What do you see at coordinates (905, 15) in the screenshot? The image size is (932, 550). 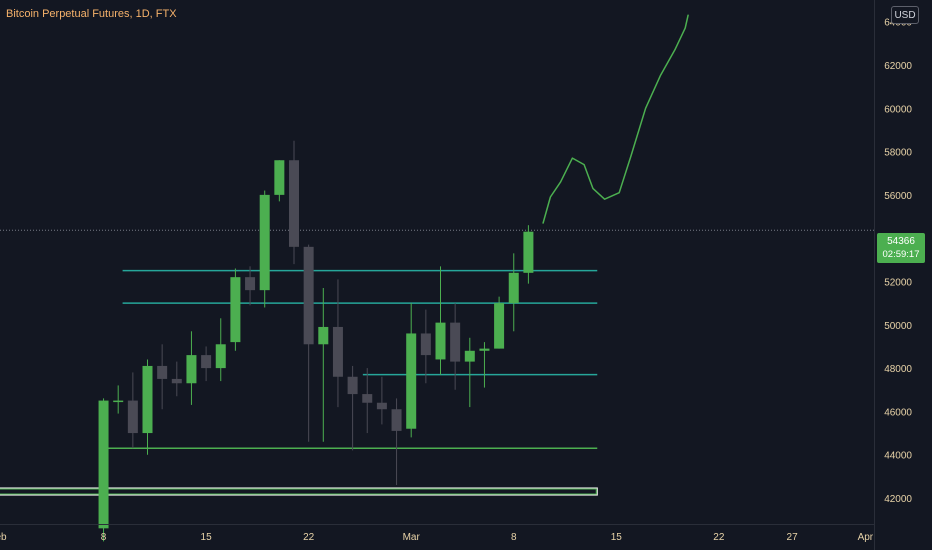 I see `currency-button: USD` at bounding box center [905, 15].